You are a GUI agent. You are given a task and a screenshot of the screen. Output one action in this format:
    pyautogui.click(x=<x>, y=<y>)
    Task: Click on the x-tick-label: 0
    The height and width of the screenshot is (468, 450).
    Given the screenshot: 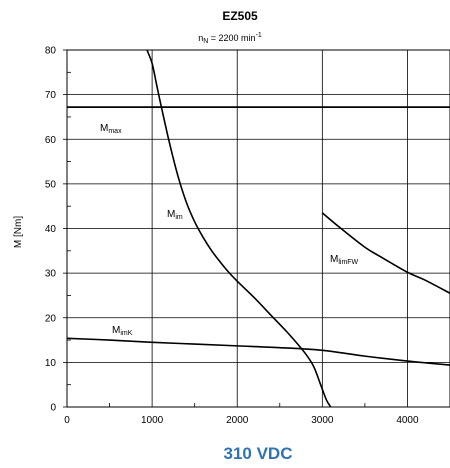 What is the action you would take?
    pyautogui.click(x=67, y=420)
    